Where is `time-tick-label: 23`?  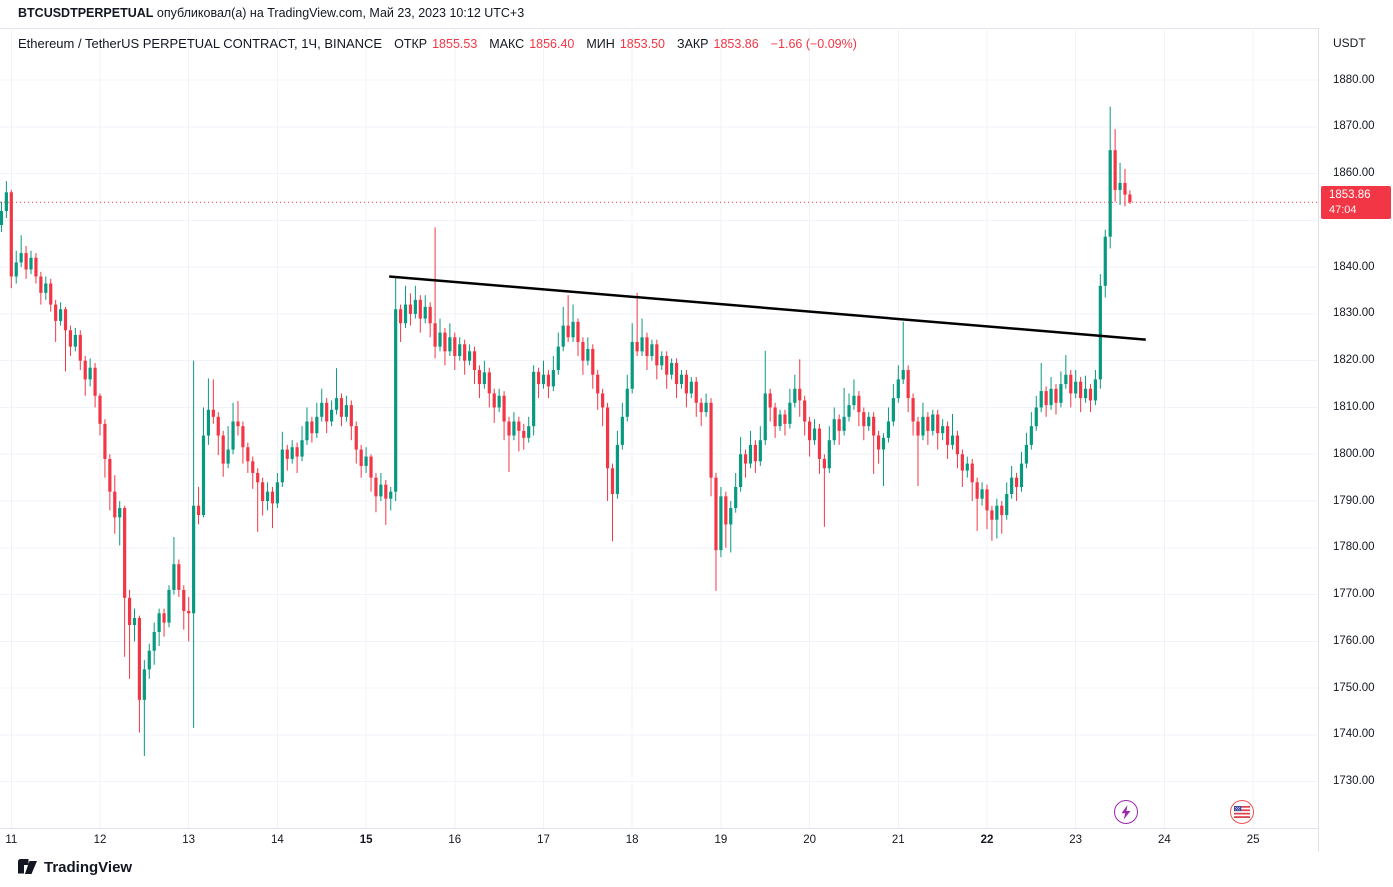 time-tick-label: 23 is located at coordinates (1076, 840).